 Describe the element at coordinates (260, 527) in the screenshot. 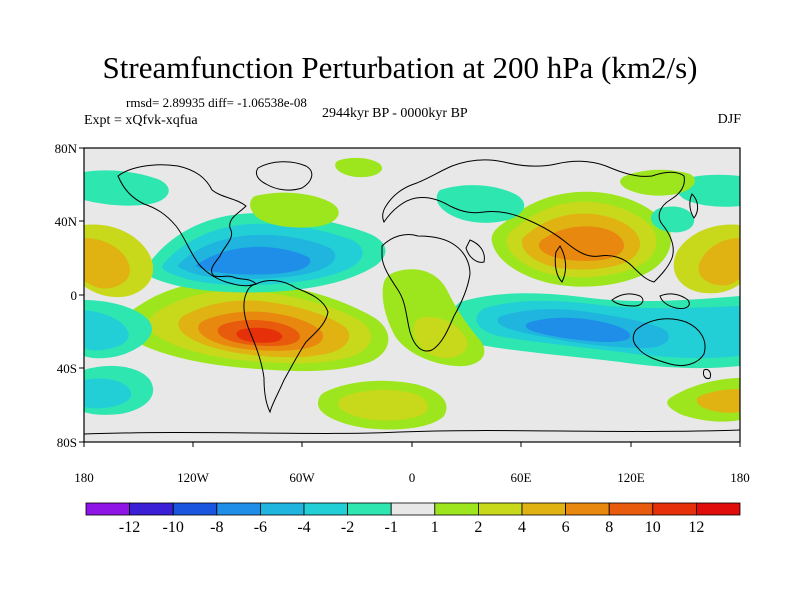

I see `colorbar-label: -6` at that location.